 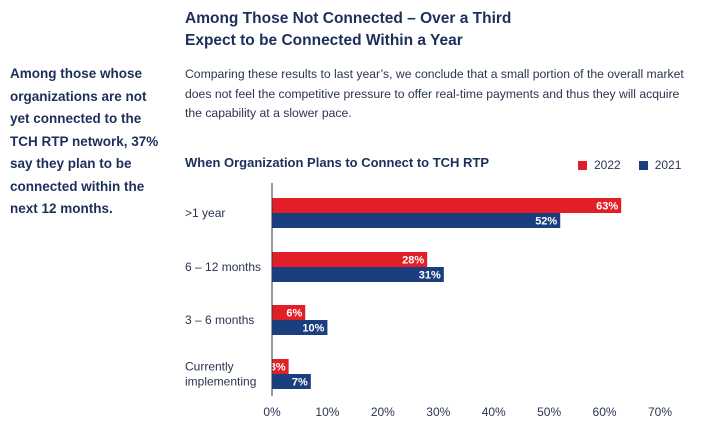 I want to click on category-label-1-0: 6 – 12 months, so click(x=223, y=267).